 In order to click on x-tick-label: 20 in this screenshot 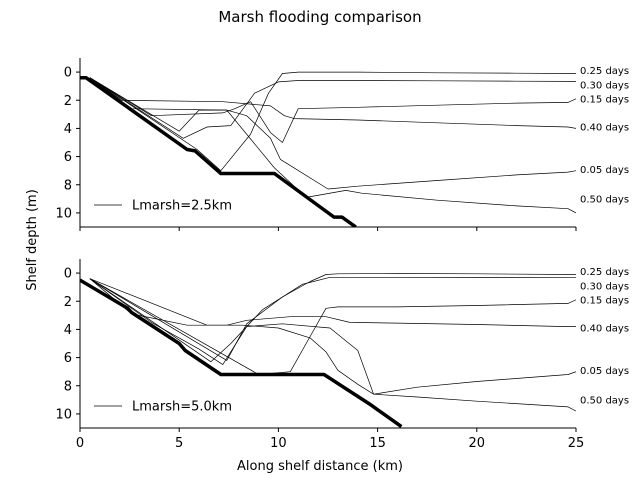, I will do `click(477, 443)`.